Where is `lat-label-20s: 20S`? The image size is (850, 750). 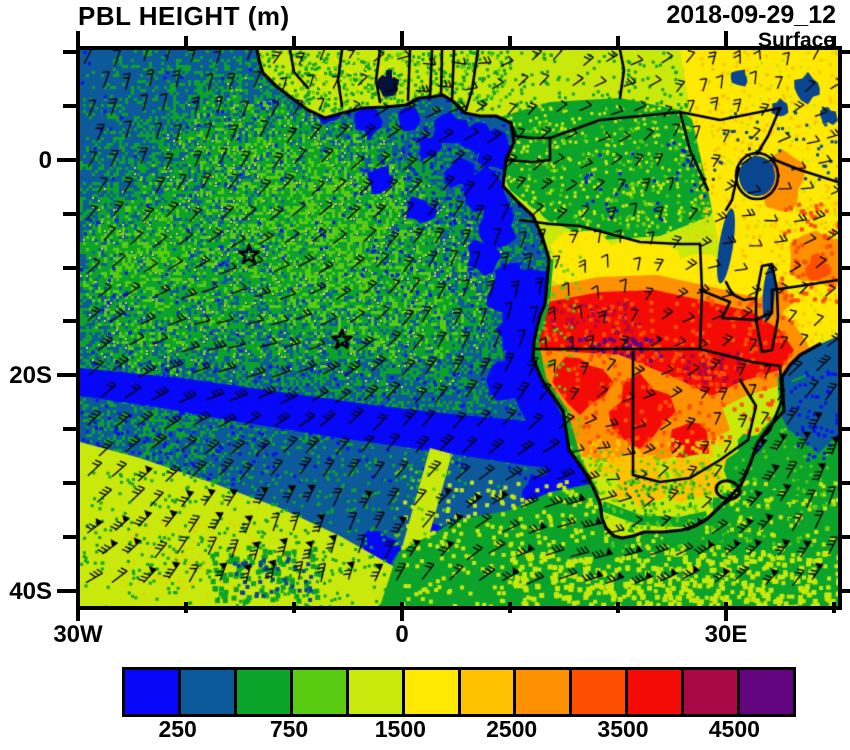
lat-label-20s: 20S is located at coordinates (30, 375).